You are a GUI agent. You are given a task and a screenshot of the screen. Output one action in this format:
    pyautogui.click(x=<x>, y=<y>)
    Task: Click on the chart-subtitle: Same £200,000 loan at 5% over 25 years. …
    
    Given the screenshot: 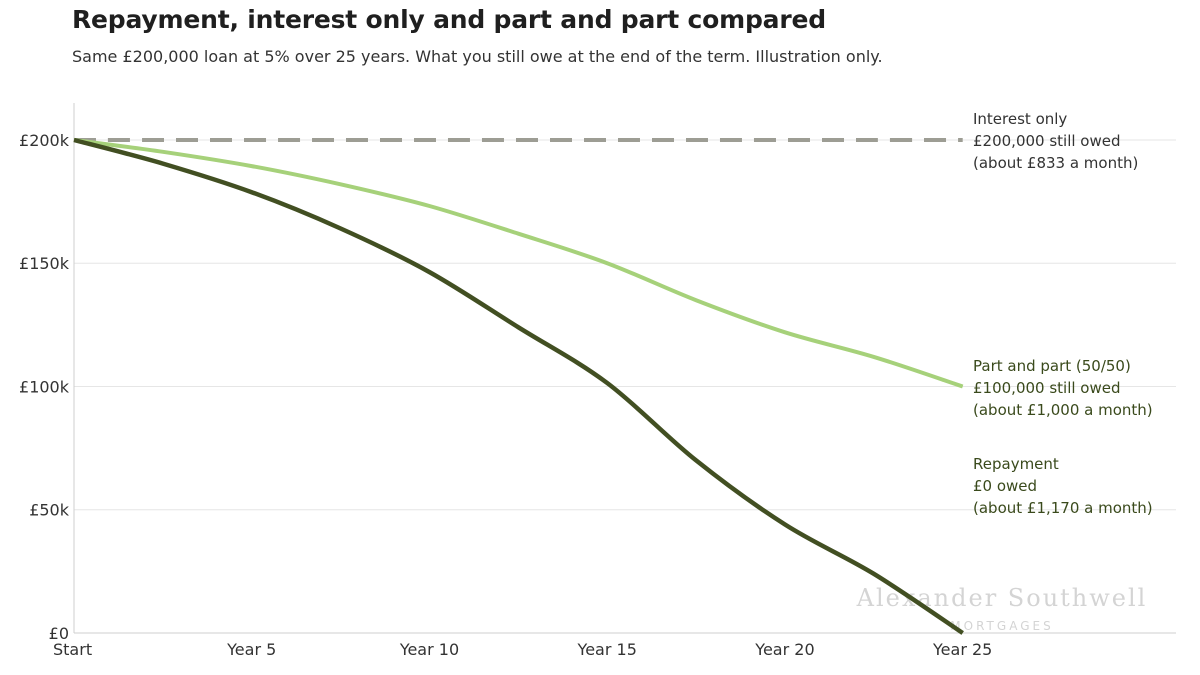 What is the action you would take?
    pyautogui.click(x=477, y=56)
    